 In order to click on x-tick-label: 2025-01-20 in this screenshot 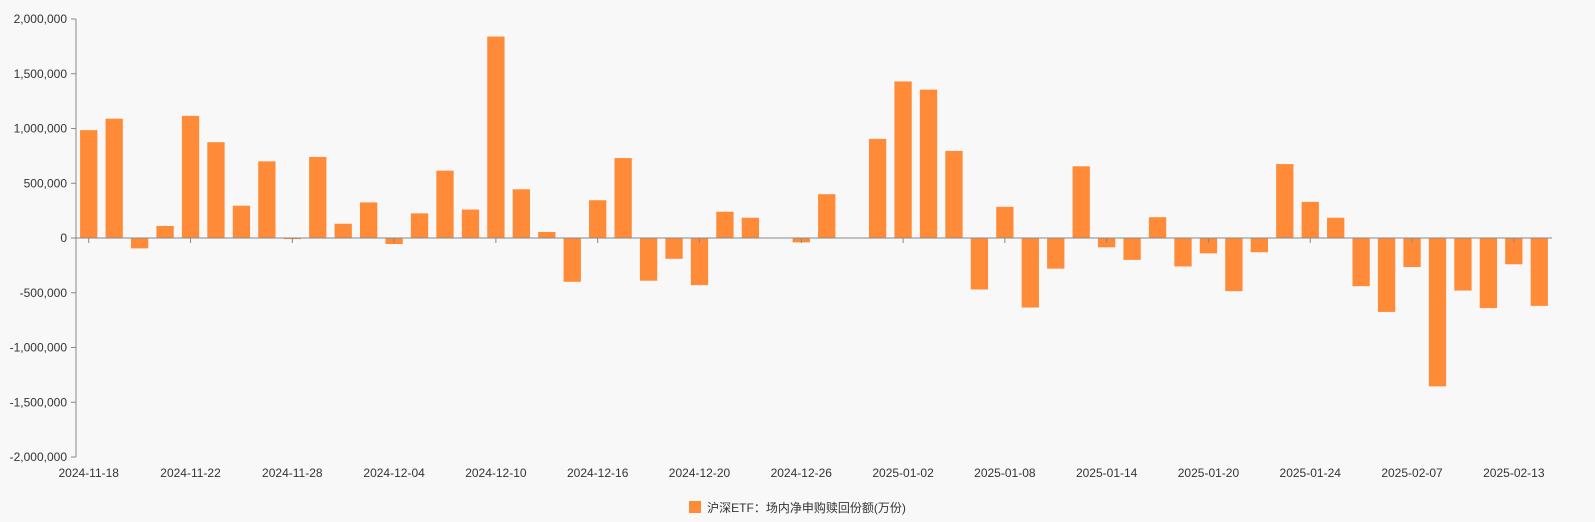, I will do `click(1209, 473)`.